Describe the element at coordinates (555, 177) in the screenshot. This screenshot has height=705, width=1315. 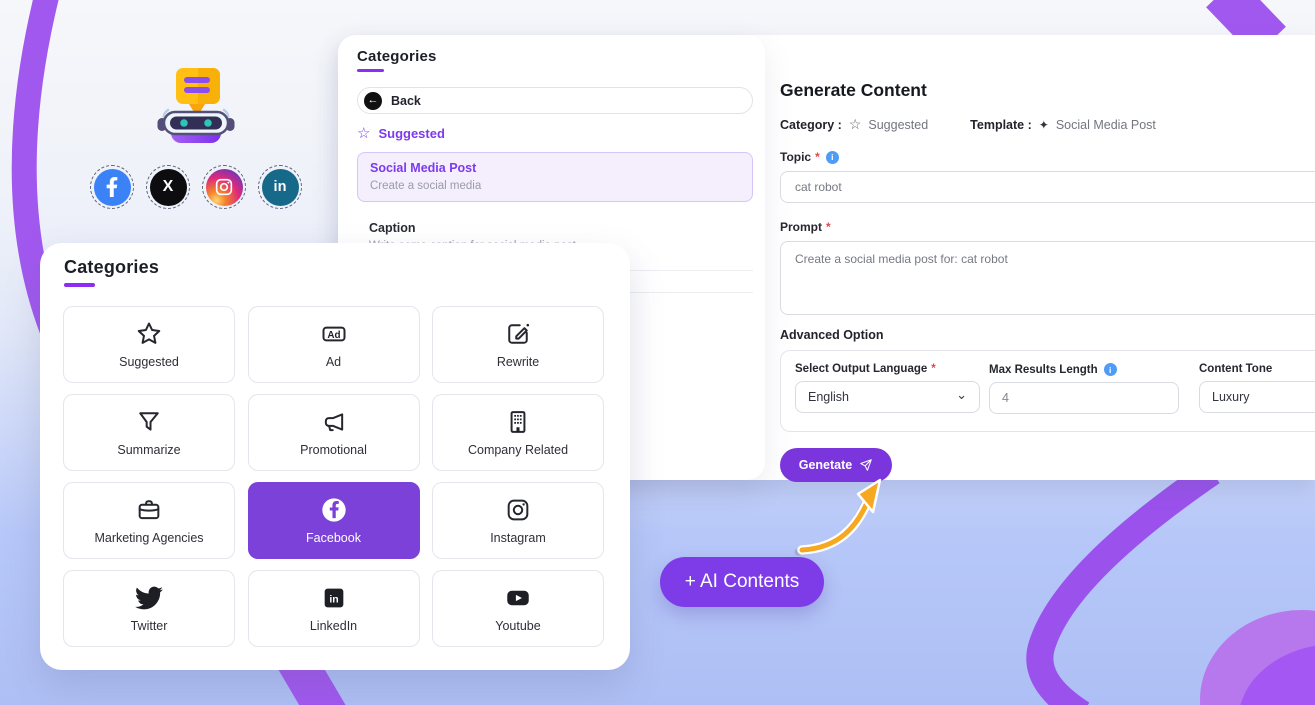
I see `template-item-social-media-post: Social Media Post Create a social media` at that location.